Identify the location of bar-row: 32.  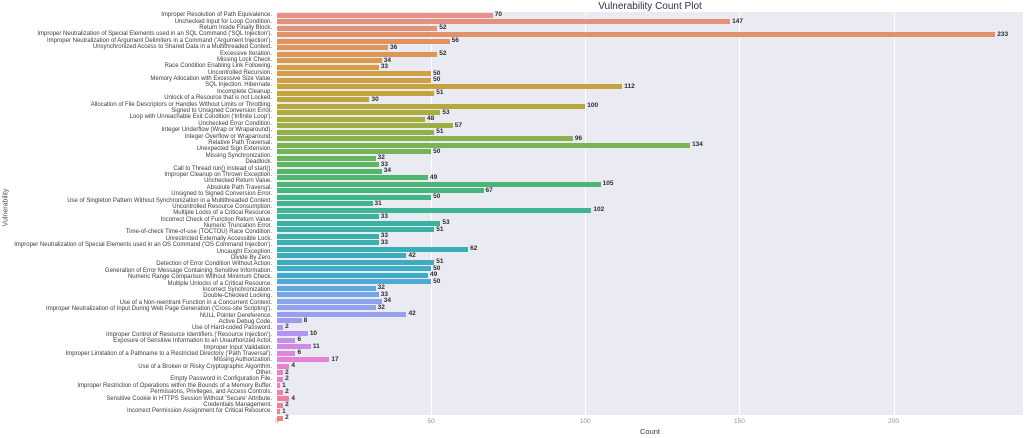
(650, 158).